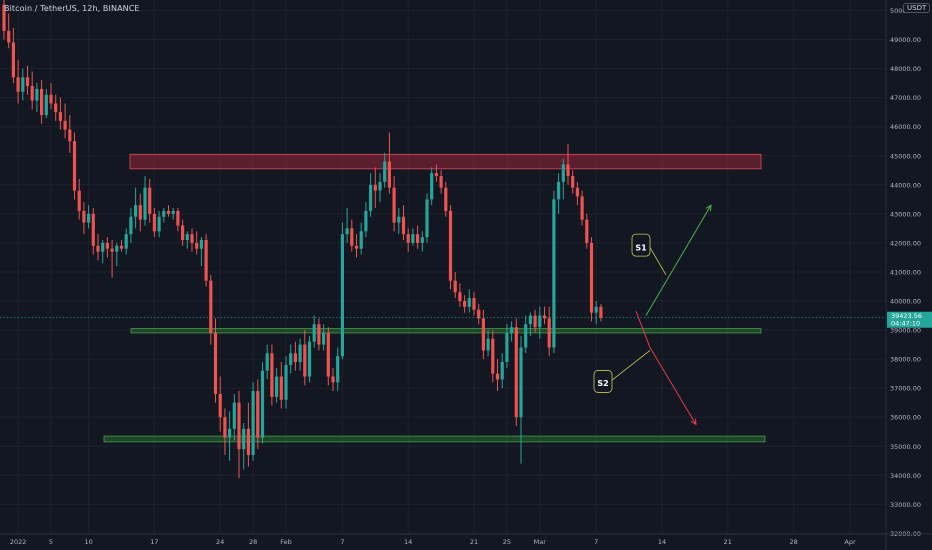 Image resolution: width=932 pixels, height=550 pixels. Describe the element at coordinates (72, 8) in the screenshot. I see `symbol-title: Bitcoin / TetherUS, 12h, BINANCE` at that location.